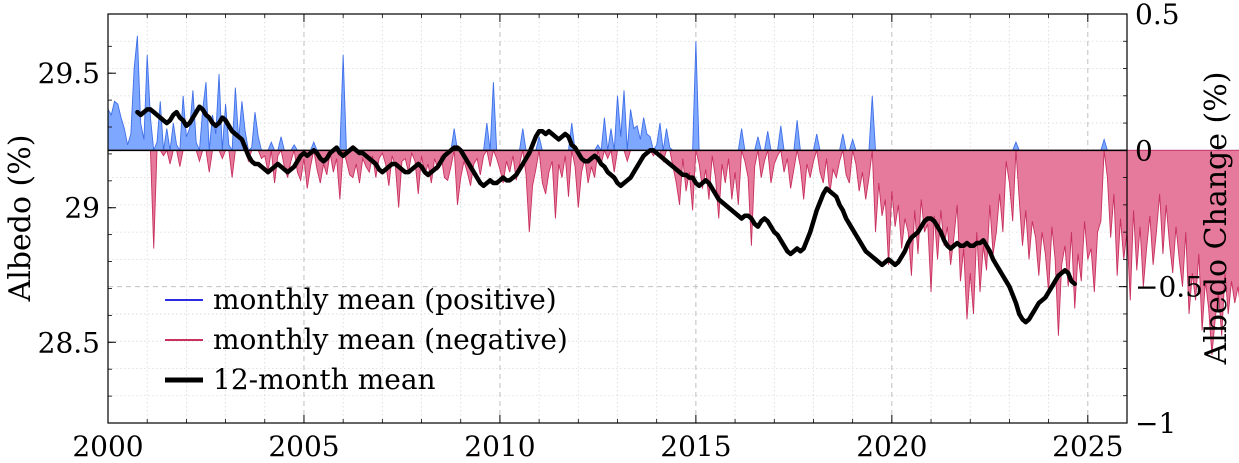 Image resolution: width=1239 pixels, height=463 pixels. What do you see at coordinates (69, 342) in the screenshot?
I see `y-left-tick-label: 28.5` at bounding box center [69, 342].